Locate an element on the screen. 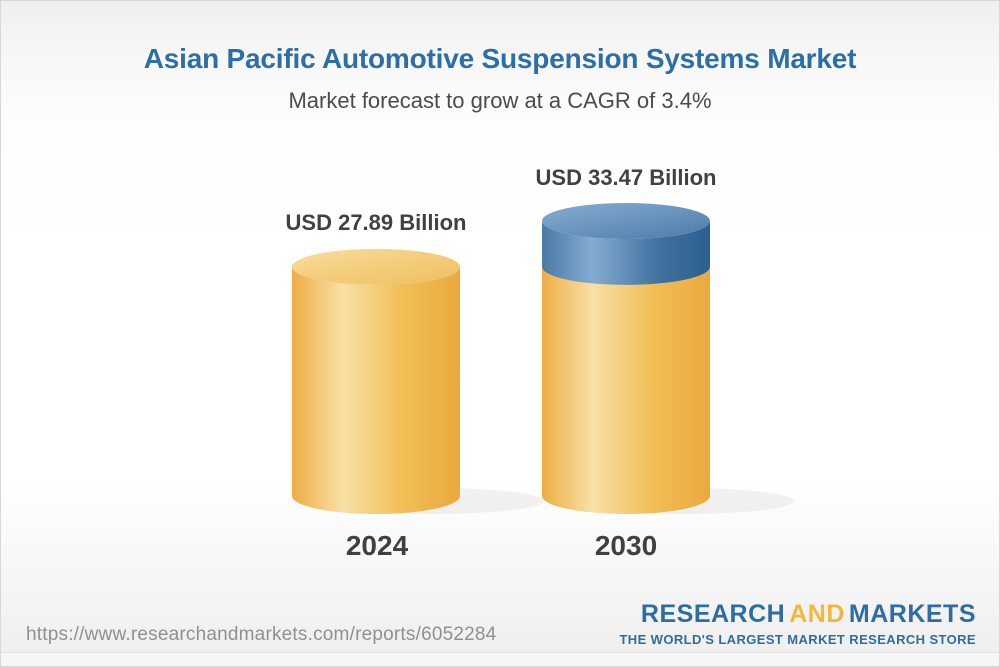 The width and height of the screenshot is (1000, 667). logo-title: RESEARCH AND MARKETS is located at coordinates (797, 614).